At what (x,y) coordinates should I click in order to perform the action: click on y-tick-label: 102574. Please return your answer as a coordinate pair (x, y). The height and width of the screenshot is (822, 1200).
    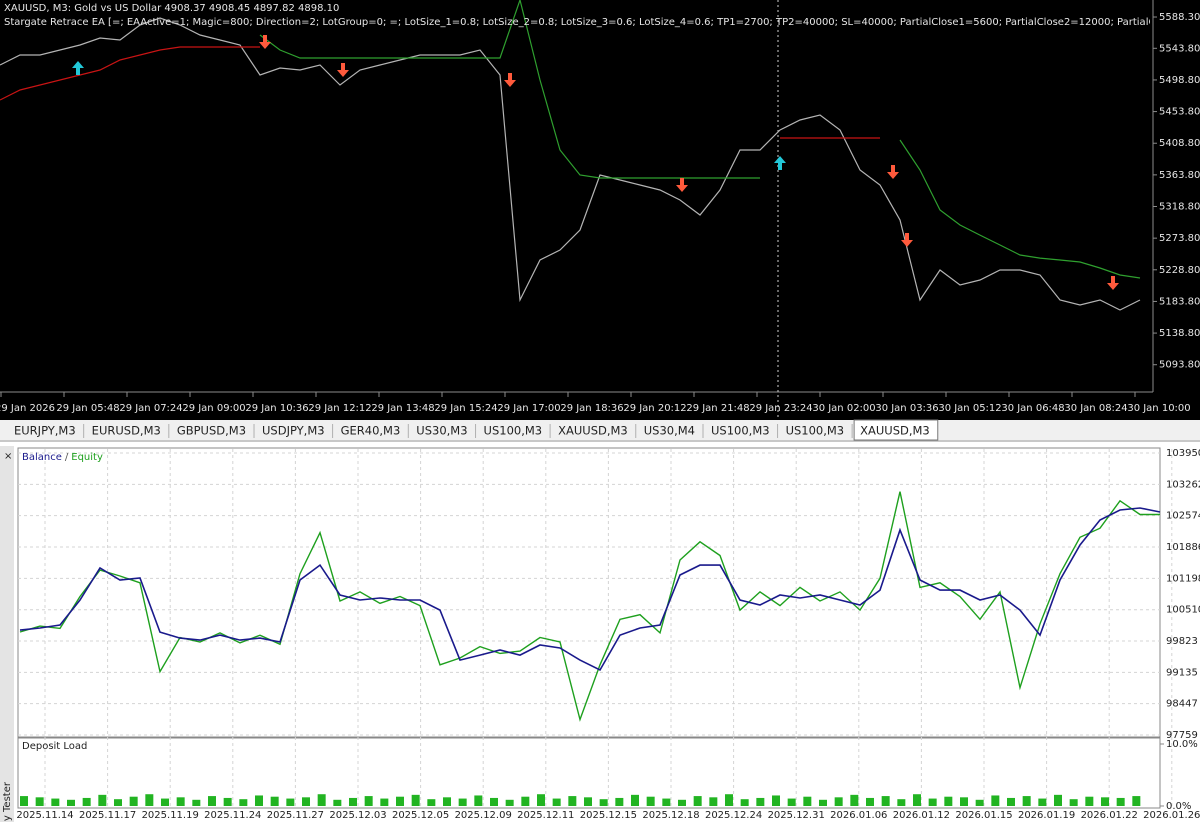
    Looking at the image, I should click on (1183, 516).